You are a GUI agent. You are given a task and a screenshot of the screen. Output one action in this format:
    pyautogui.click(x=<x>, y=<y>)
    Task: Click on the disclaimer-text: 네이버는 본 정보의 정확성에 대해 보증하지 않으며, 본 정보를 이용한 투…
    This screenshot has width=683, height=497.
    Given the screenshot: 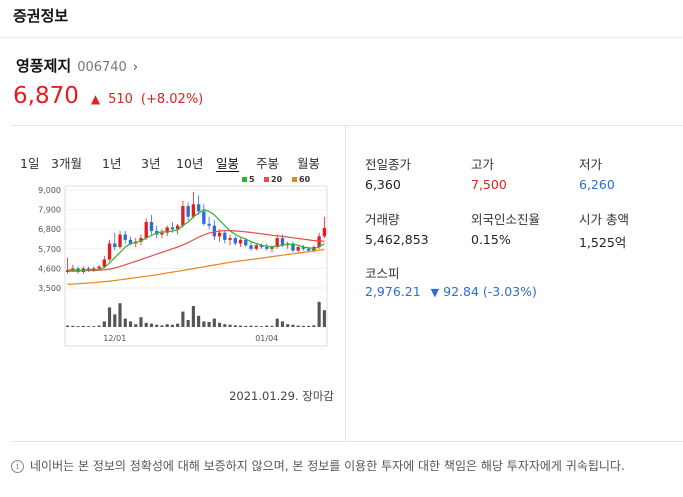 What is the action you would take?
    pyautogui.click(x=327, y=466)
    